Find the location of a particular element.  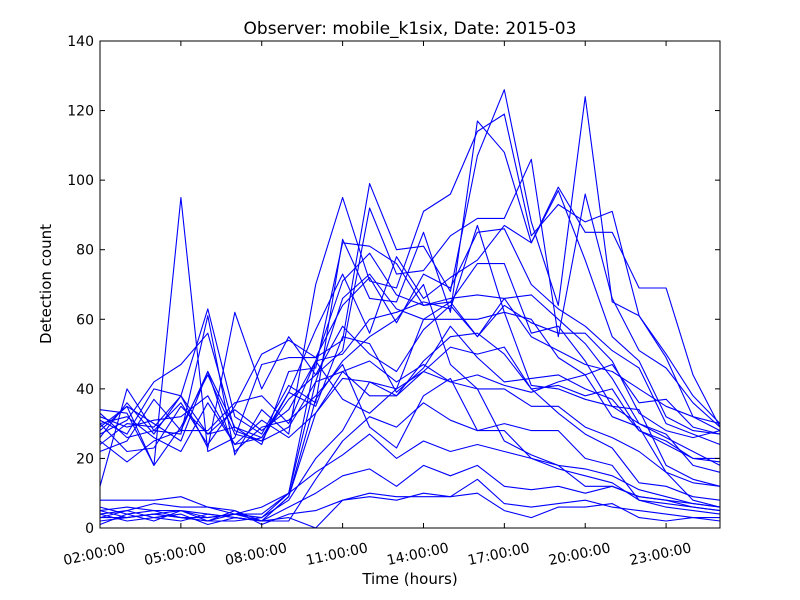

y-tick-label: 20 is located at coordinates (85, 459).